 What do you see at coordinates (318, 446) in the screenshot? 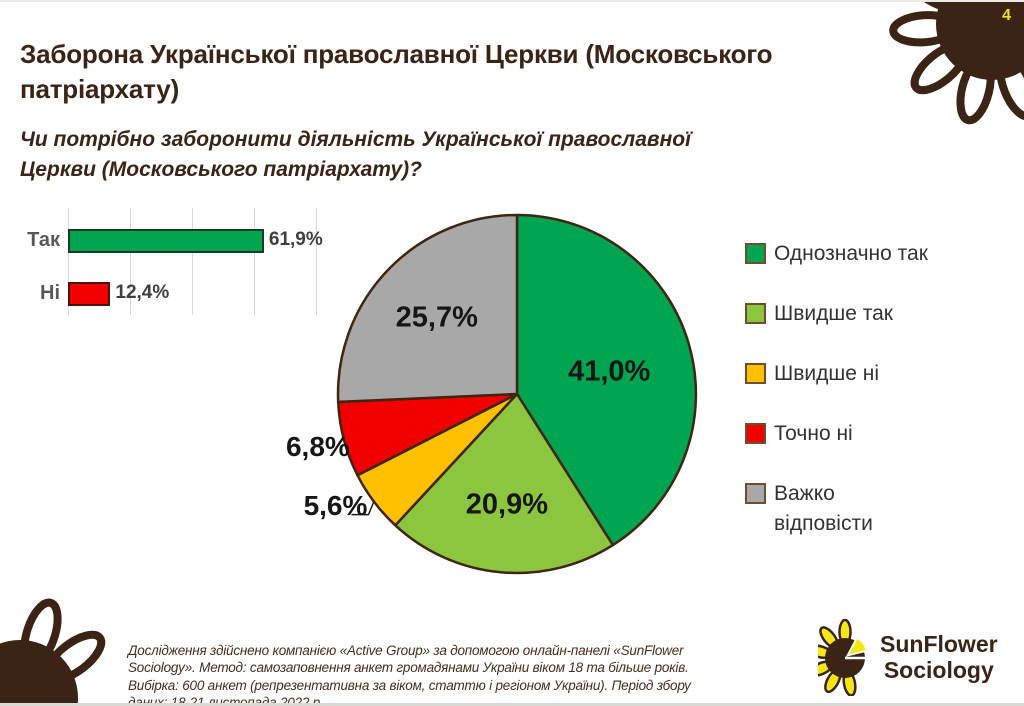
I see `pie-slice-label: 6,8%` at bounding box center [318, 446].